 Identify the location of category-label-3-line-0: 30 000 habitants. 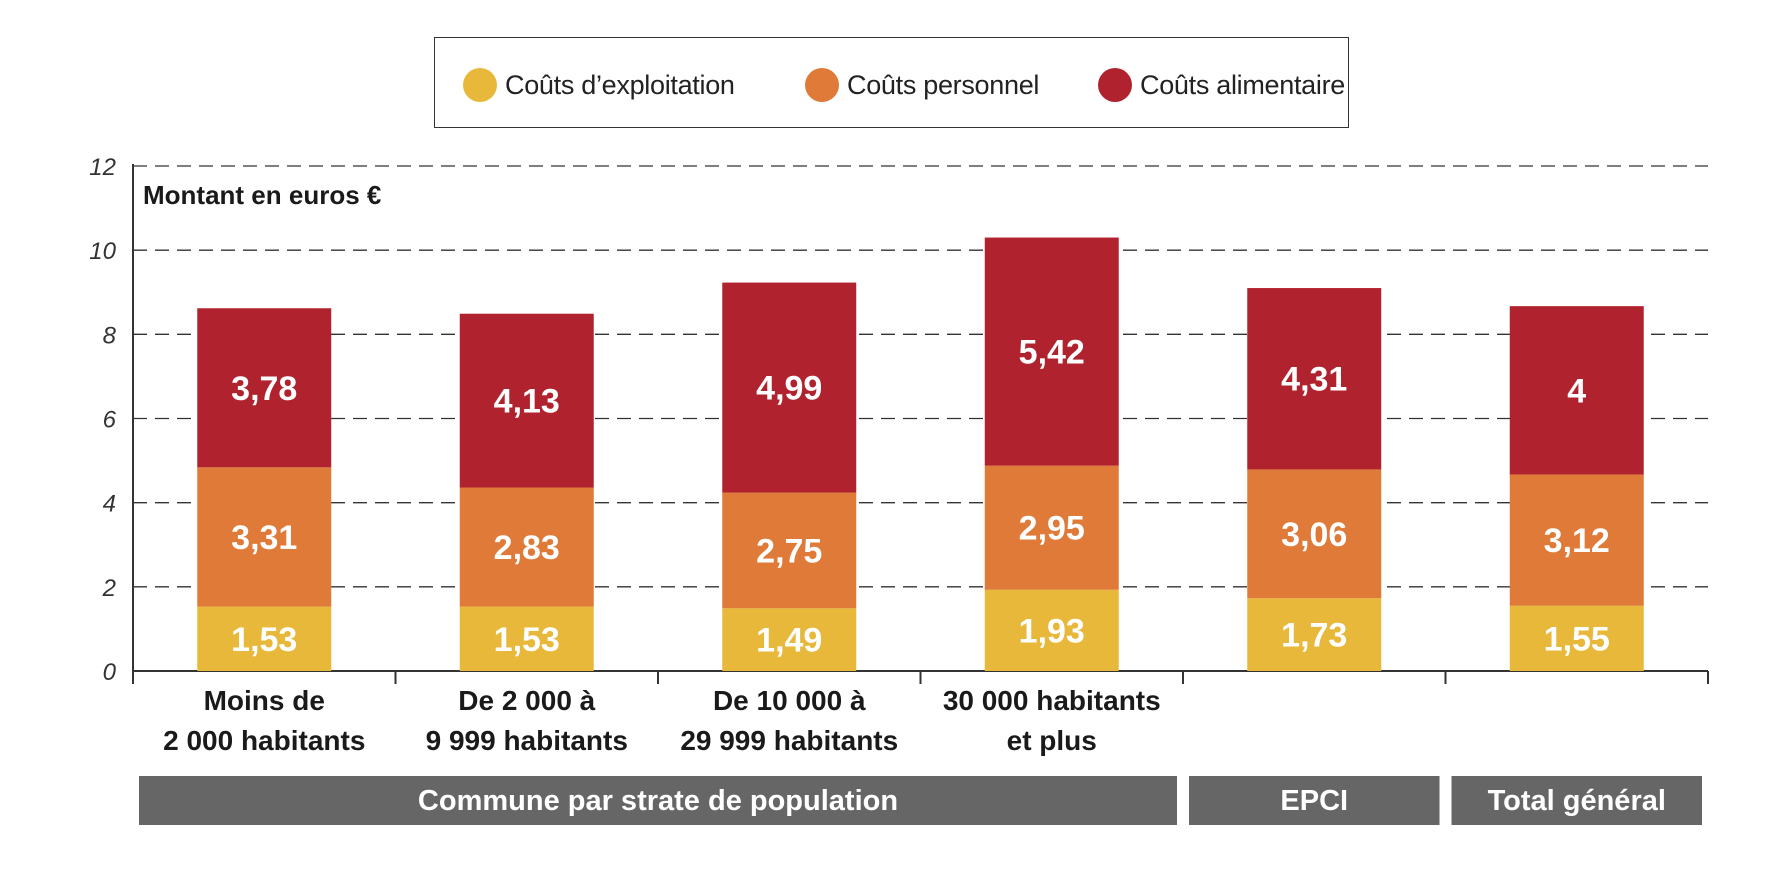
(1052, 700).